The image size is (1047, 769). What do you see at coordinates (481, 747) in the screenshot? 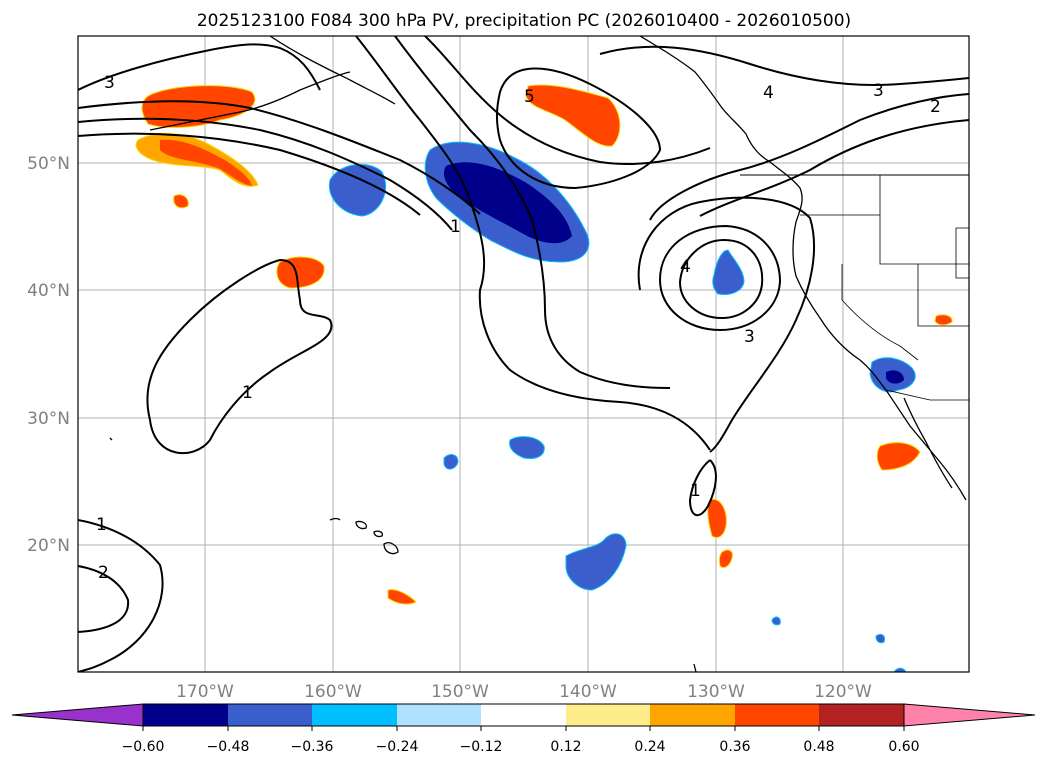
I see `colorbar-tick-label: −0.12` at bounding box center [481, 747].